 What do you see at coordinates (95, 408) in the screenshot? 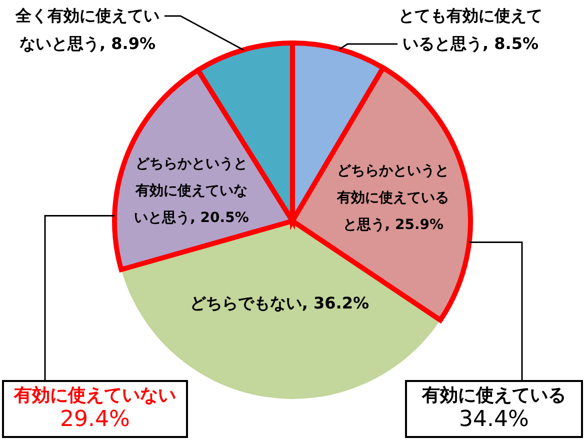
I see `text: 有効に使えていない 29.4%` at bounding box center [95, 408].